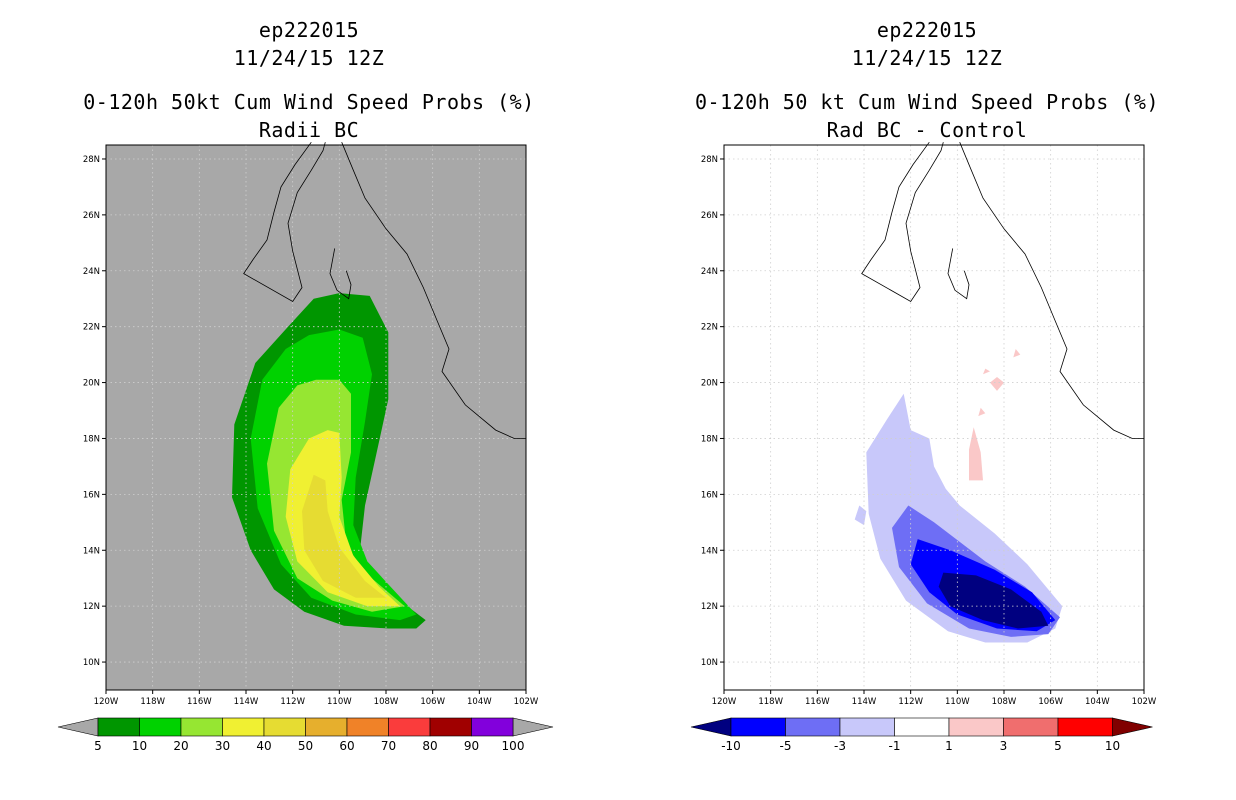  I want to click on right-title-subtitle: Rad BC - Control, so click(927, 130).